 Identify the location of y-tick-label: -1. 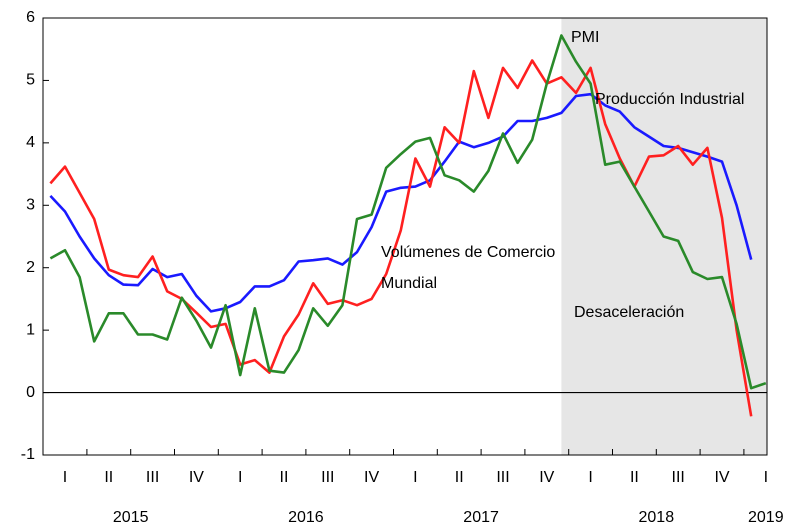
(28, 454).